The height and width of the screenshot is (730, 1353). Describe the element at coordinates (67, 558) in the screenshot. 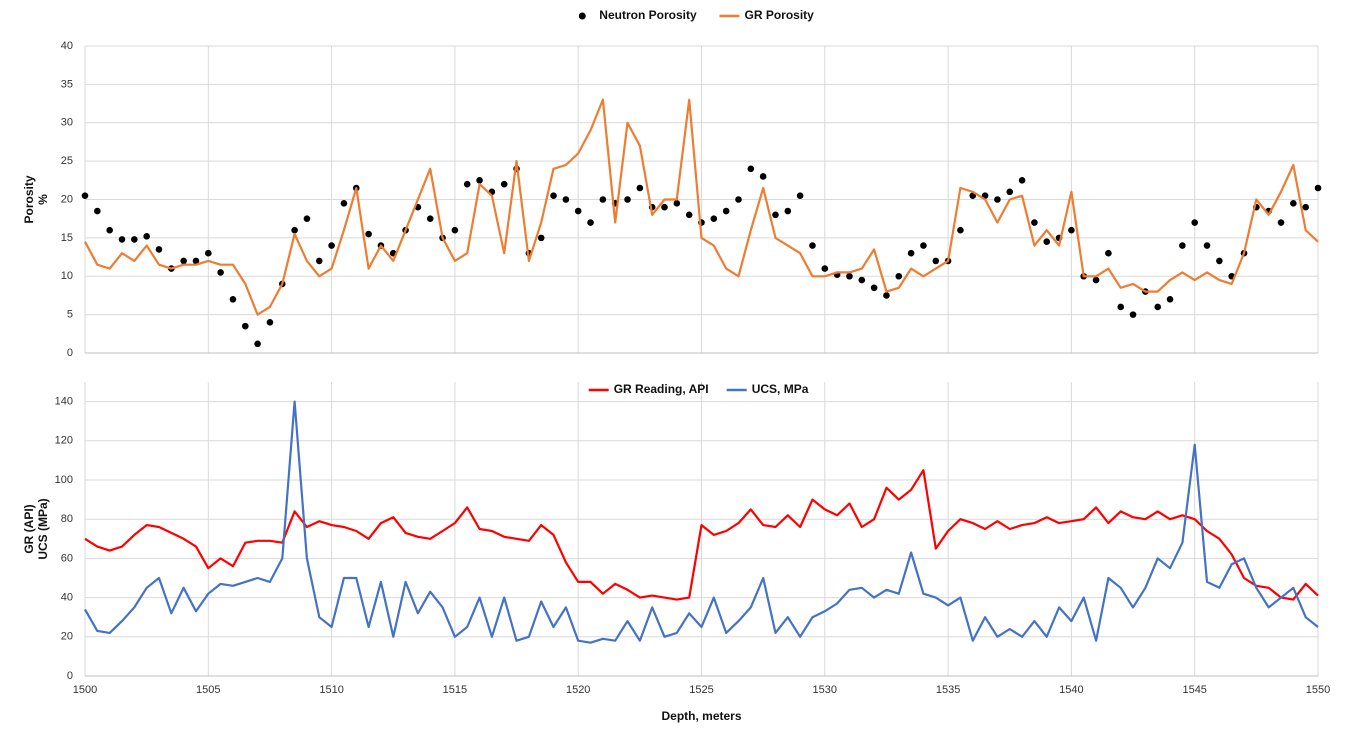

I see `y-tick-label: 60` at that location.